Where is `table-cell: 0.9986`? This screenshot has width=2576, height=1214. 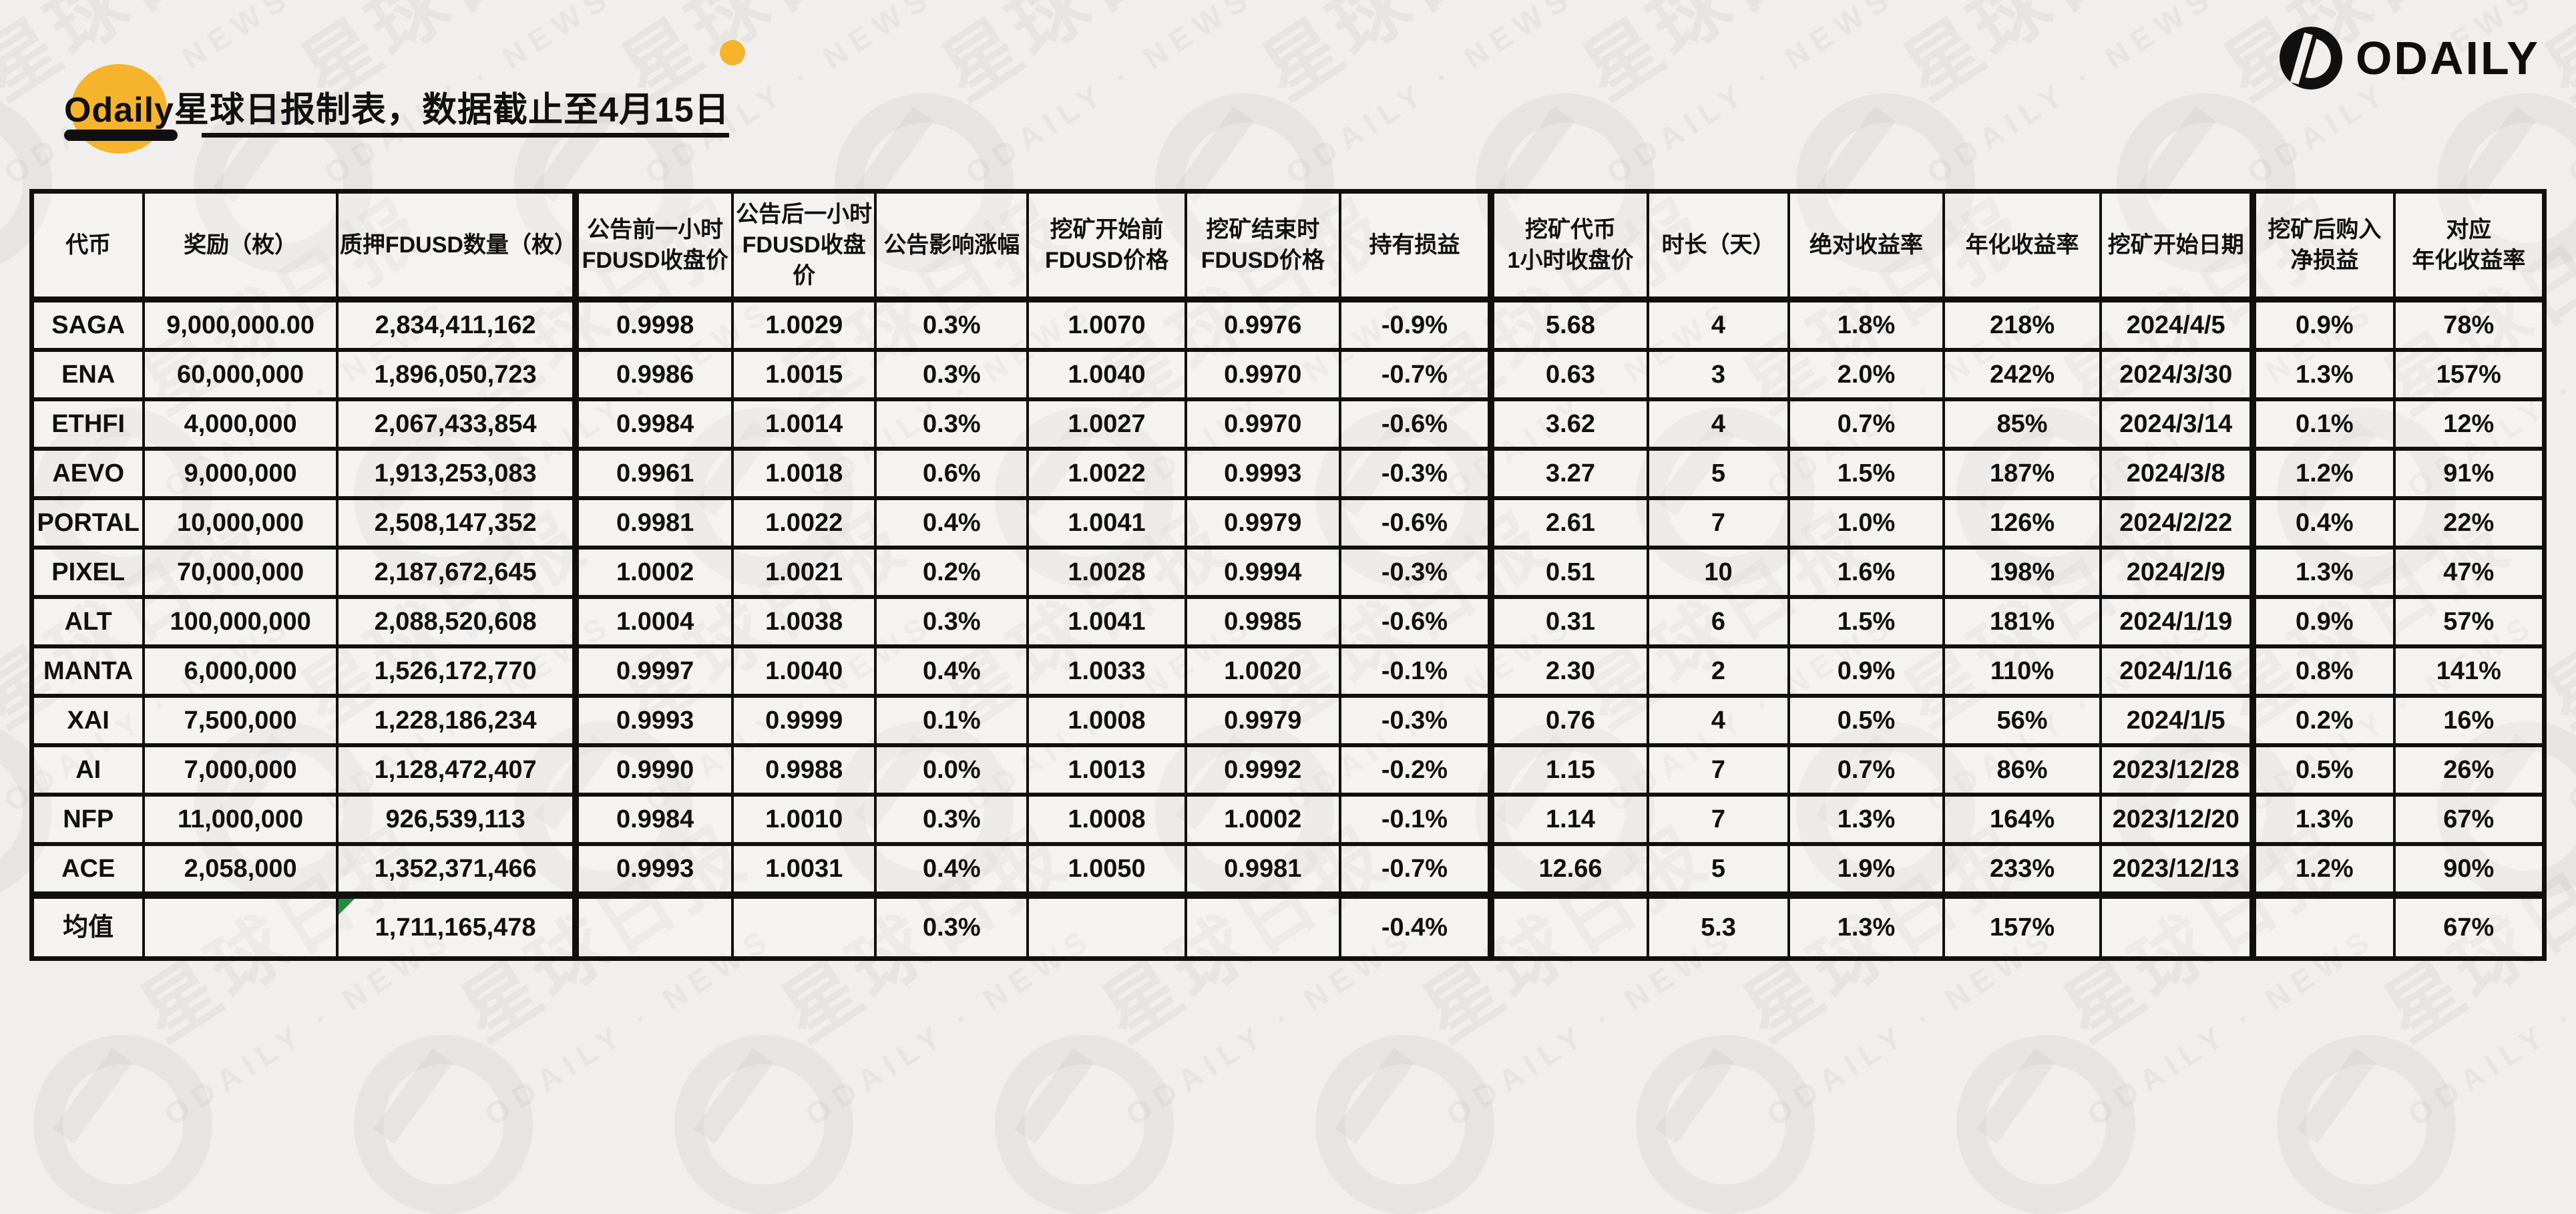
table-cell: 0.9986 is located at coordinates (654, 375).